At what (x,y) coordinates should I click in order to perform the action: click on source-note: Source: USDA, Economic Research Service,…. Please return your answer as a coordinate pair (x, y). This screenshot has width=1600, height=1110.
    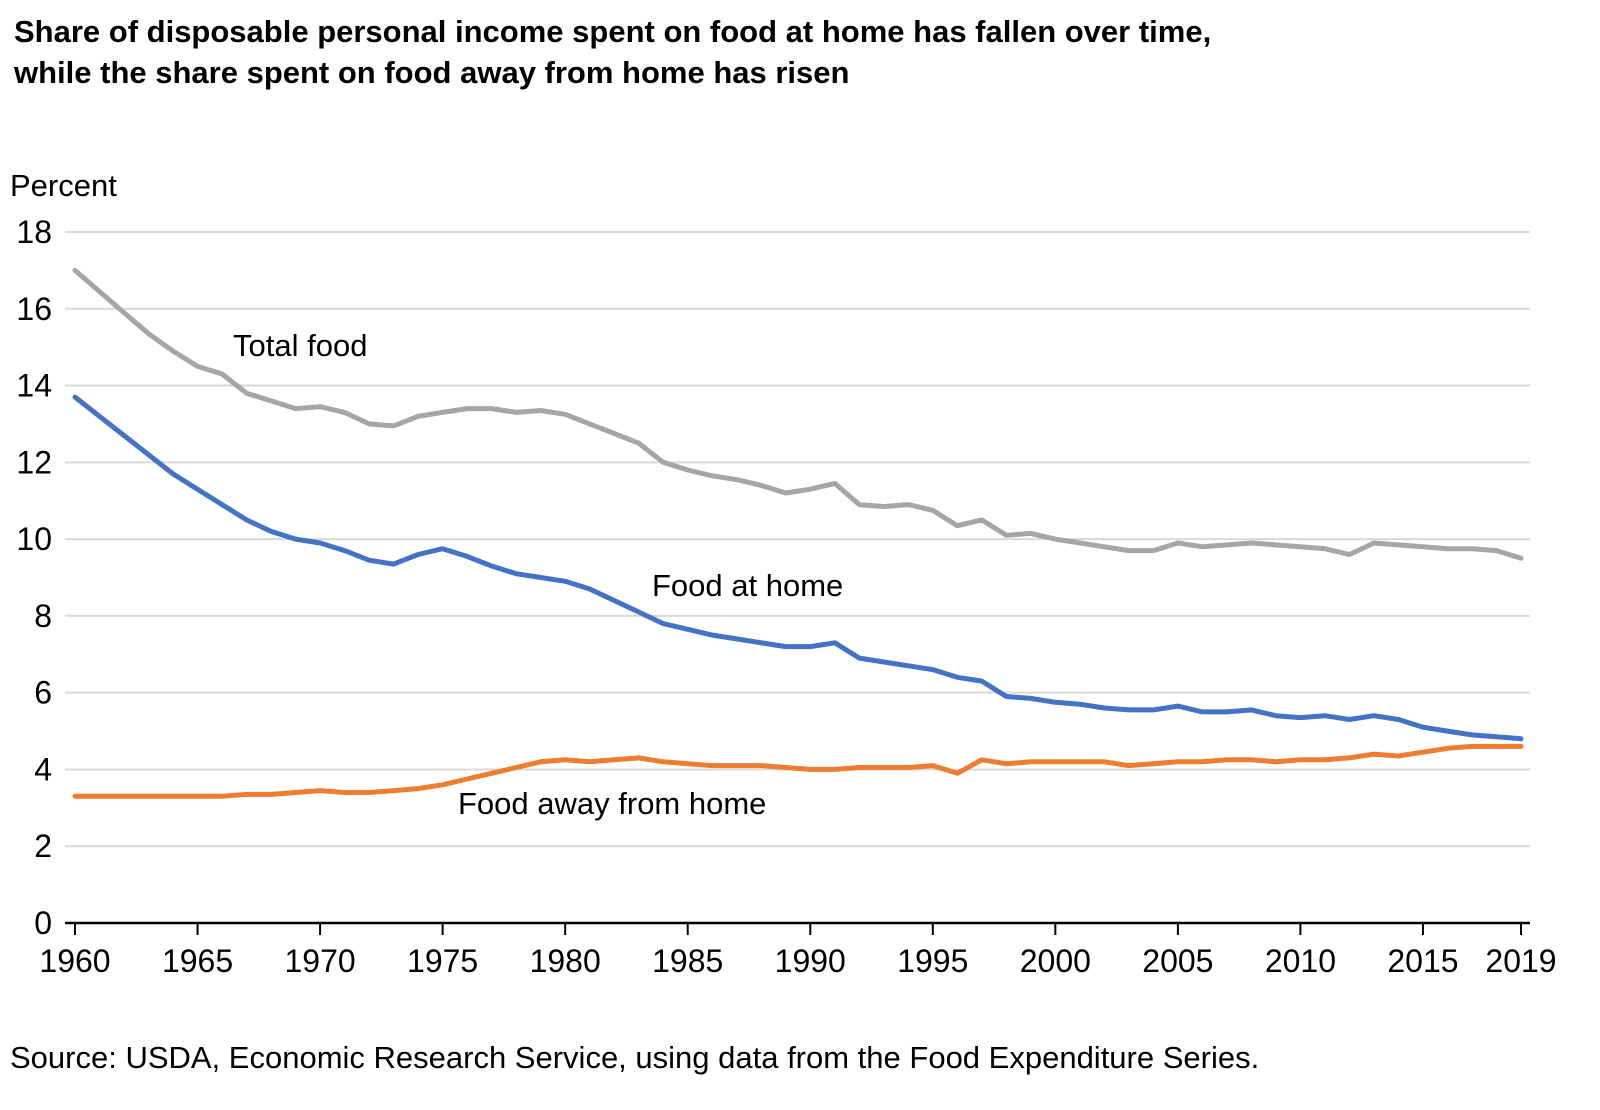
    Looking at the image, I should click on (635, 1057).